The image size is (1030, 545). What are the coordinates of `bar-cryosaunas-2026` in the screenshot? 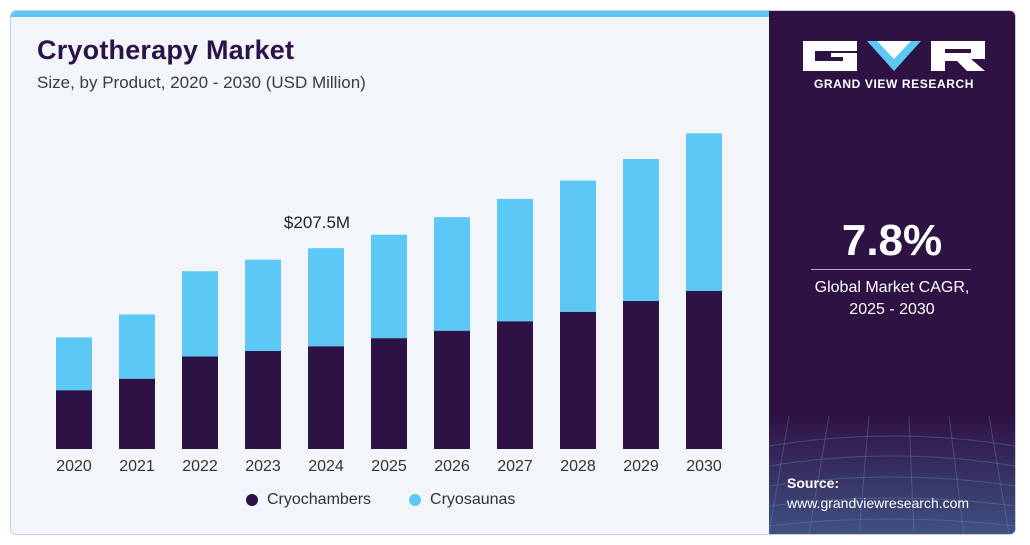 It's located at (452, 274).